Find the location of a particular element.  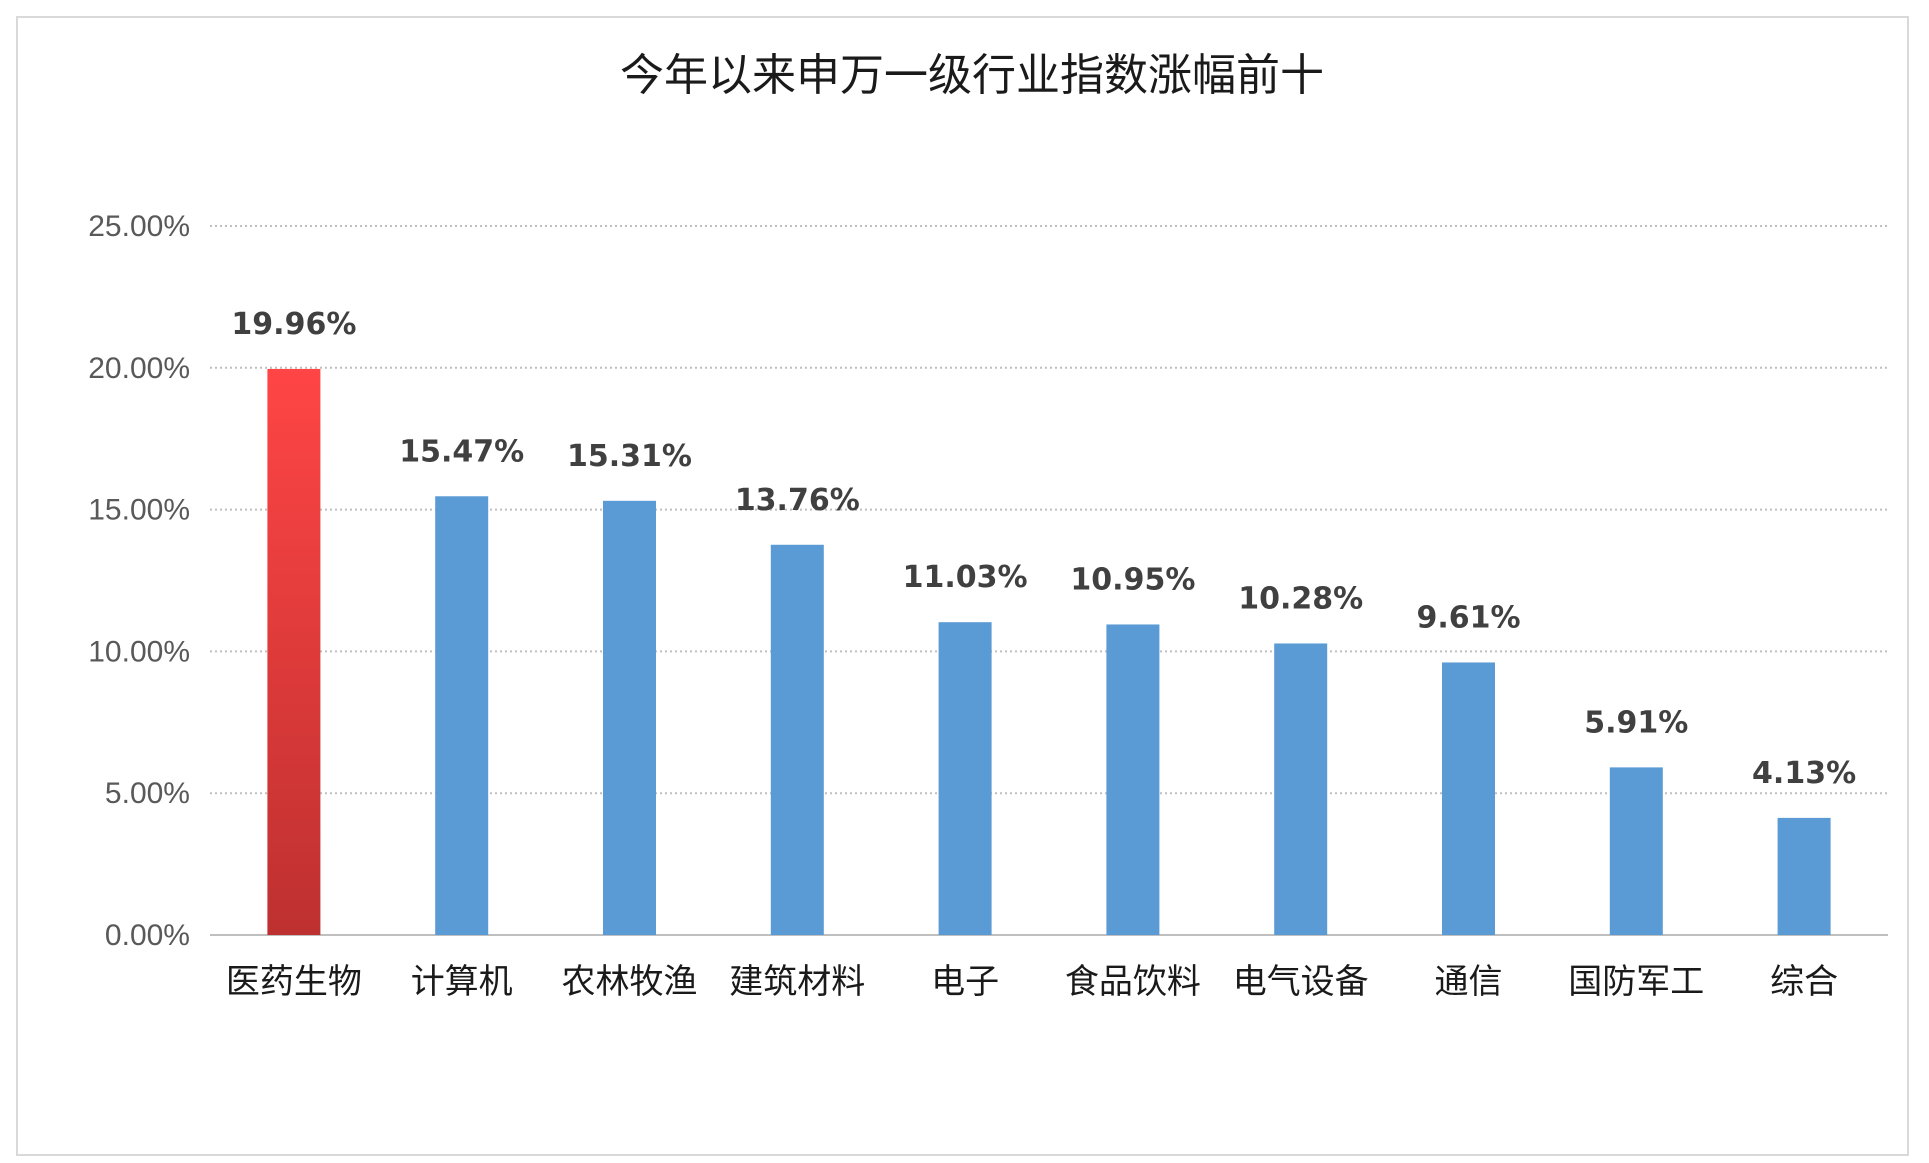

y-tick-label: 20.00% is located at coordinates (139, 368).